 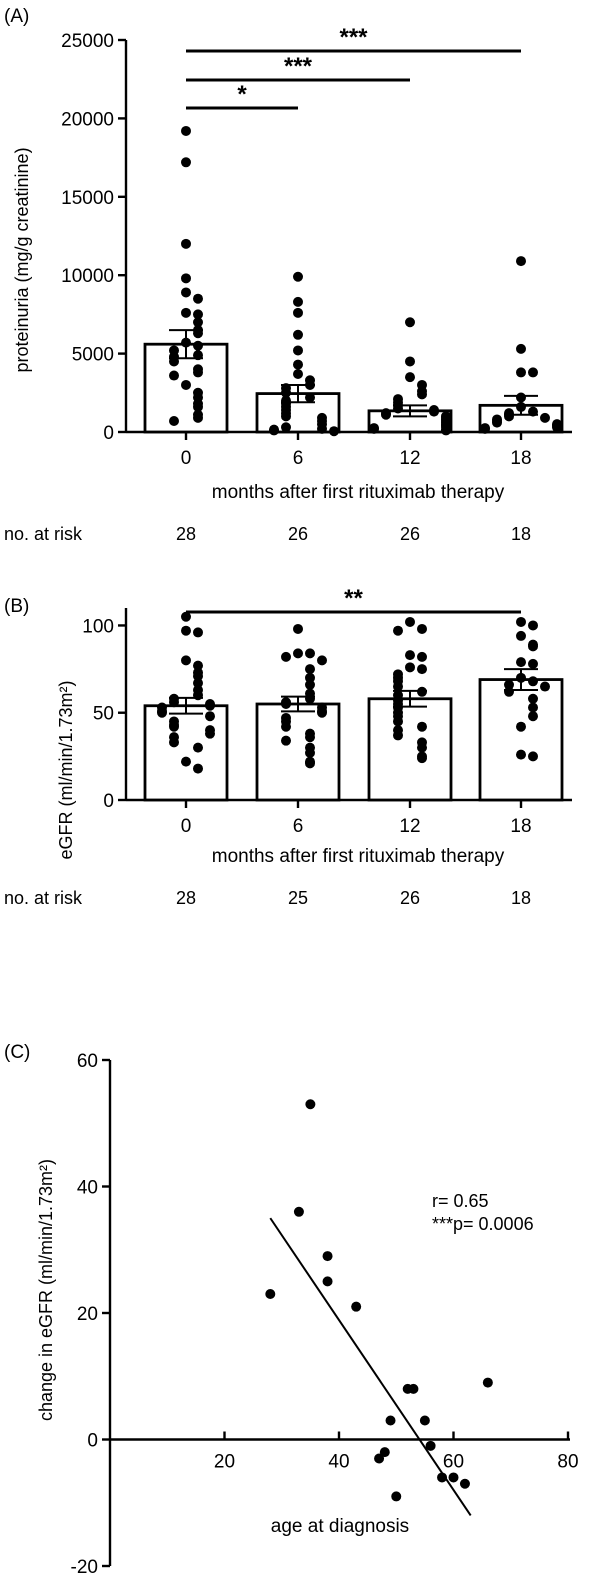 What do you see at coordinates (298, 826) in the screenshot?
I see `panel-b-x-tick-label: 6` at bounding box center [298, 826].